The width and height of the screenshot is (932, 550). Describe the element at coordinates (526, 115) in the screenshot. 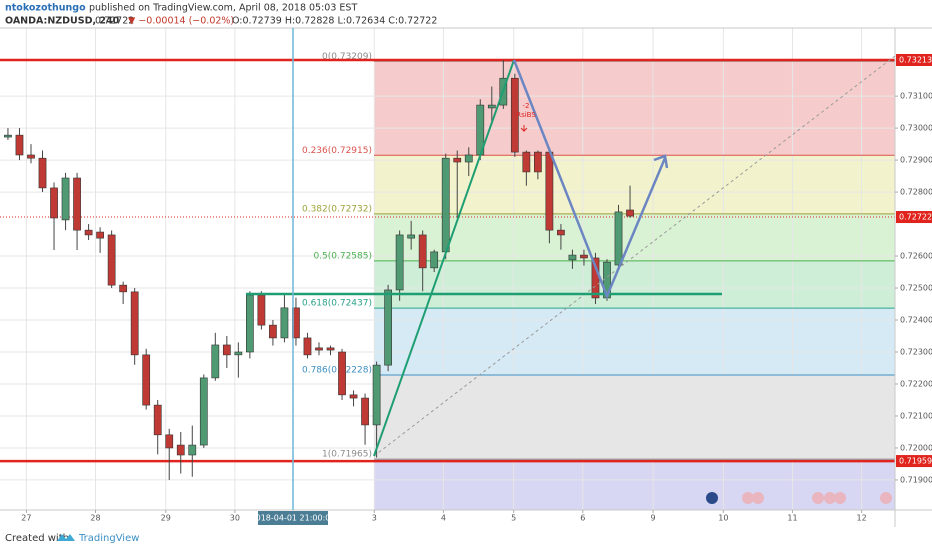

I see `signal-name: RsiBS` at that location.